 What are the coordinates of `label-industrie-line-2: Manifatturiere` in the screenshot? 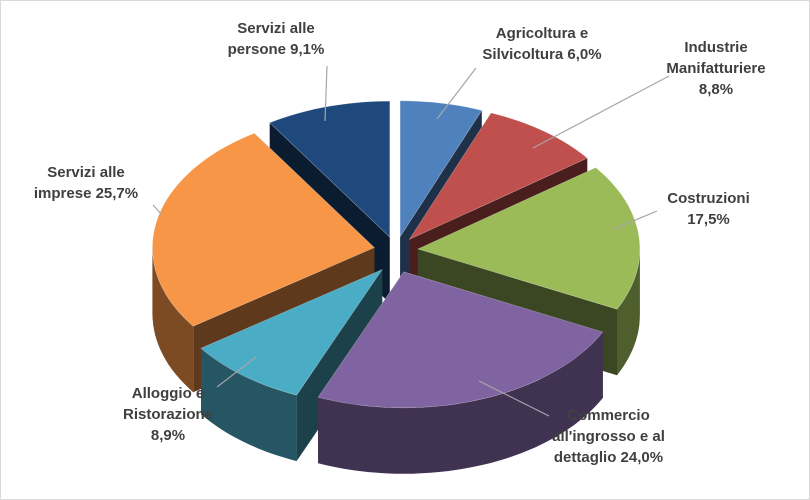 It's located at (716, 68).